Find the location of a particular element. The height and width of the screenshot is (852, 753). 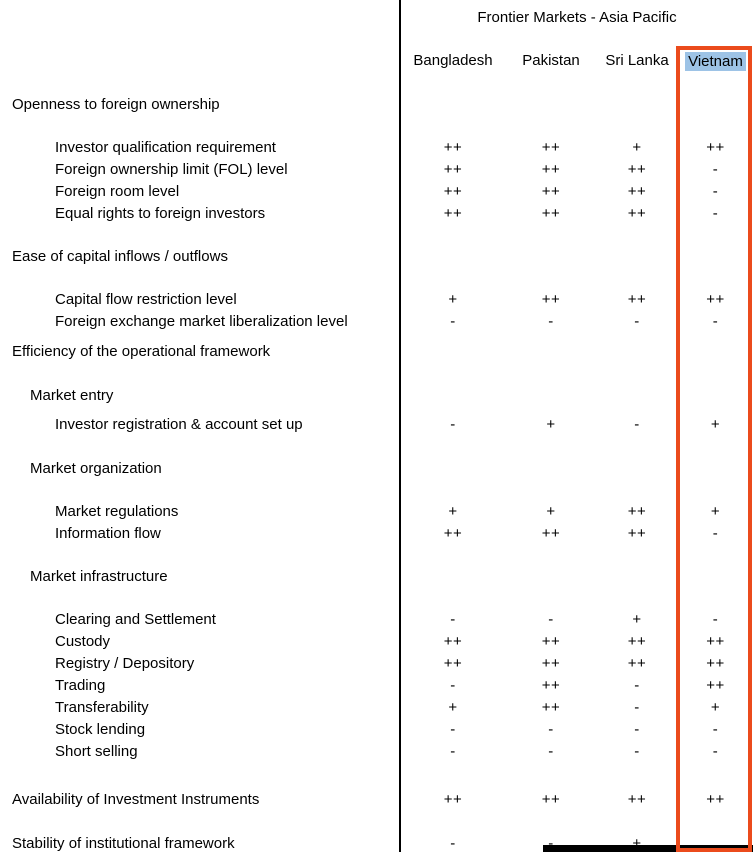

column-header-srilanka-label: Sri Lanka is located at coordinates (637, 60).